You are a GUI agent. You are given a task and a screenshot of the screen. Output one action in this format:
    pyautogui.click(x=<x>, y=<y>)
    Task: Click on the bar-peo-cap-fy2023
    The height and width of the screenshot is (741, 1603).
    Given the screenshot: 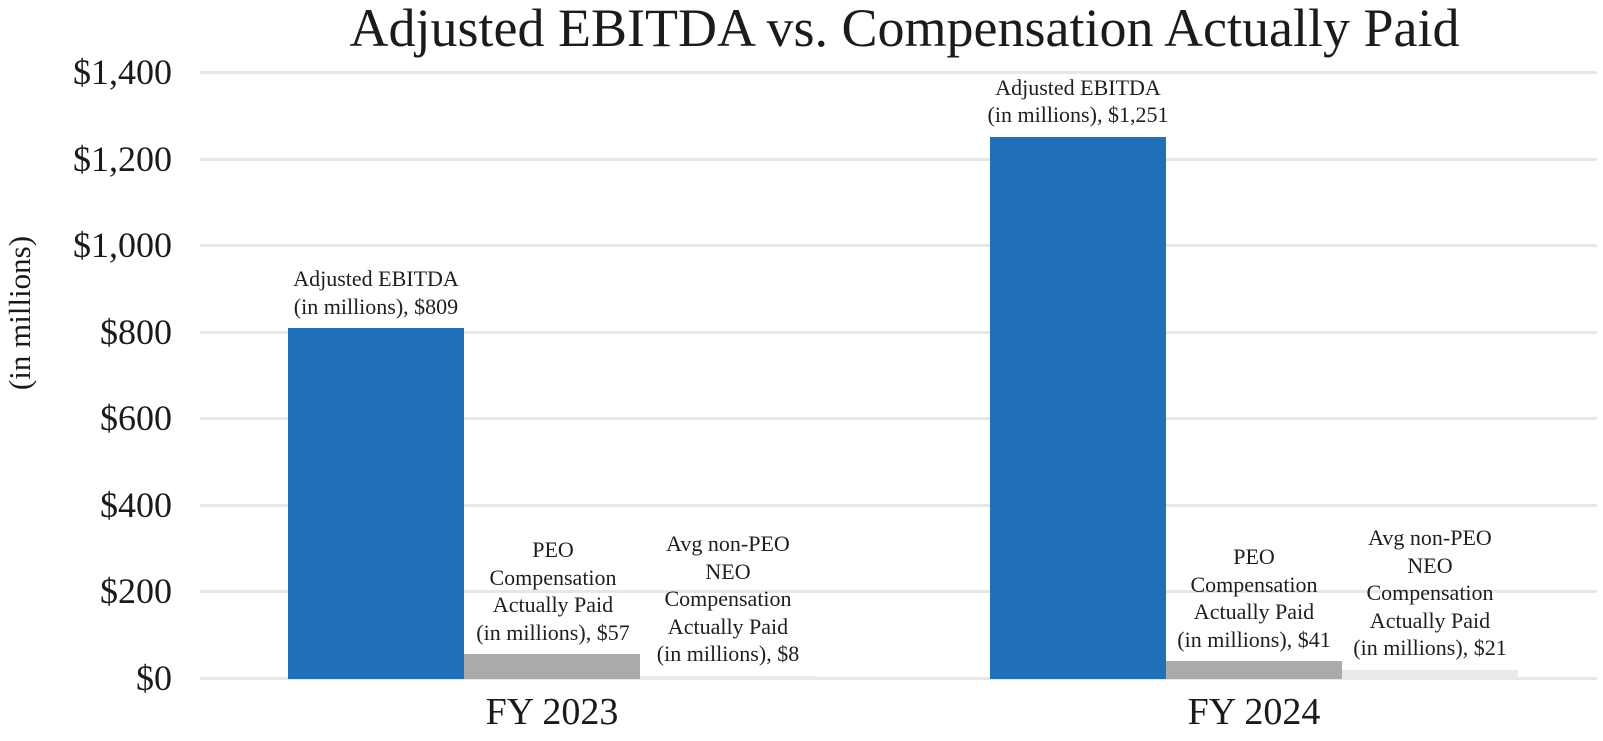 What is the action you would take?
    pyautogui.click(x=552, y=666)
    